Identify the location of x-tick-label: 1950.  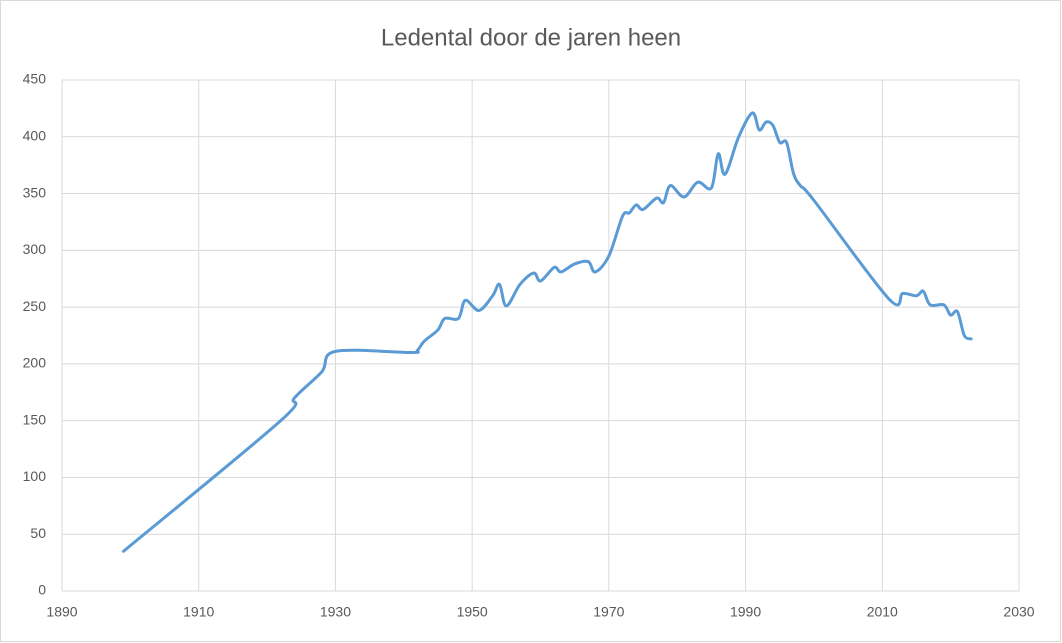
(472, 612).